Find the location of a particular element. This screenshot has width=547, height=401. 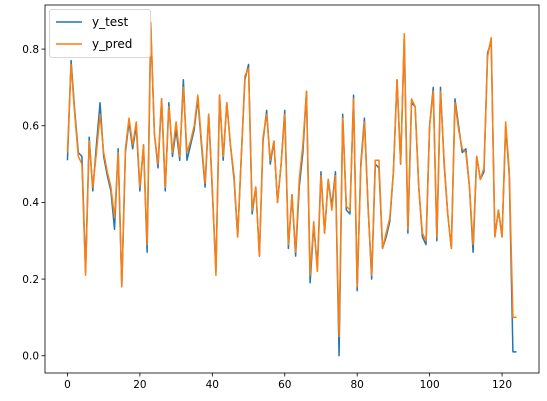

x-tick-label: 80 is located at coordinates (357, 385).